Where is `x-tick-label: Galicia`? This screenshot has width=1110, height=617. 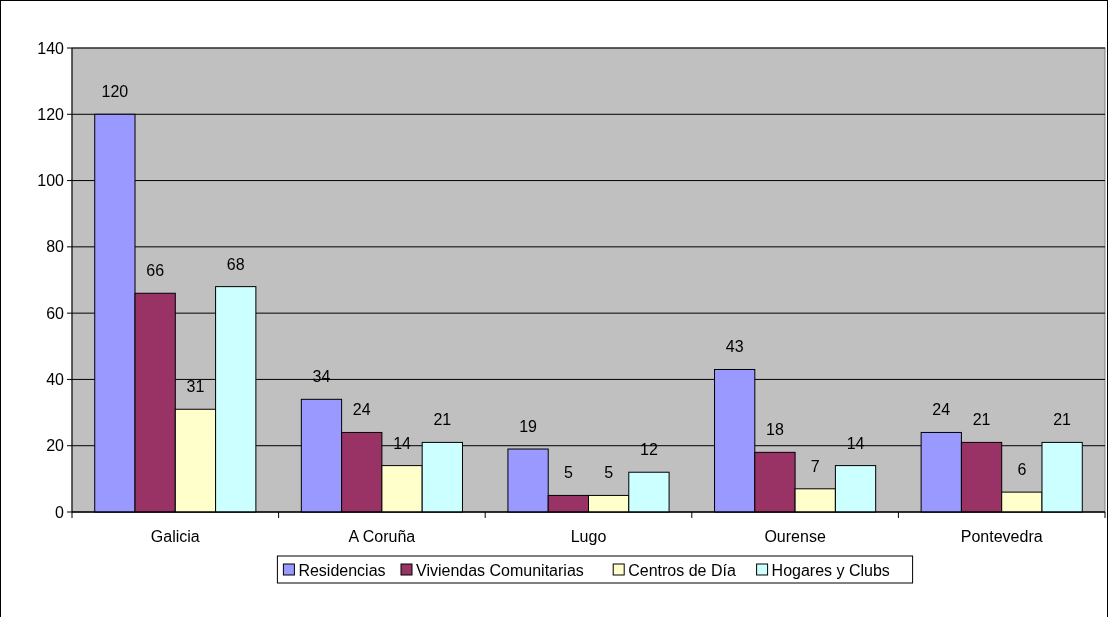 x-tick-label: Galicia is located at coordinates (175, 536).